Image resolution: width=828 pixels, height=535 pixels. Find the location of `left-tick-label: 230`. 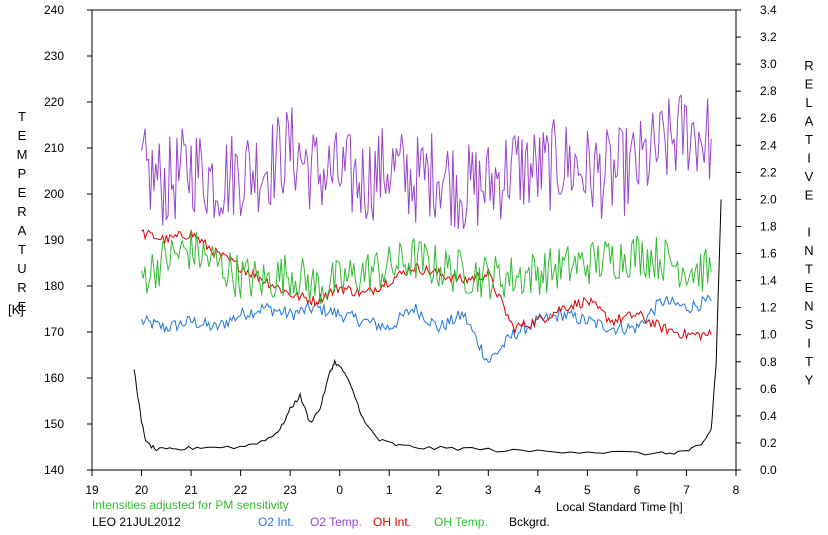

left-tick-label: 230 is located at coordinates (54, 56).